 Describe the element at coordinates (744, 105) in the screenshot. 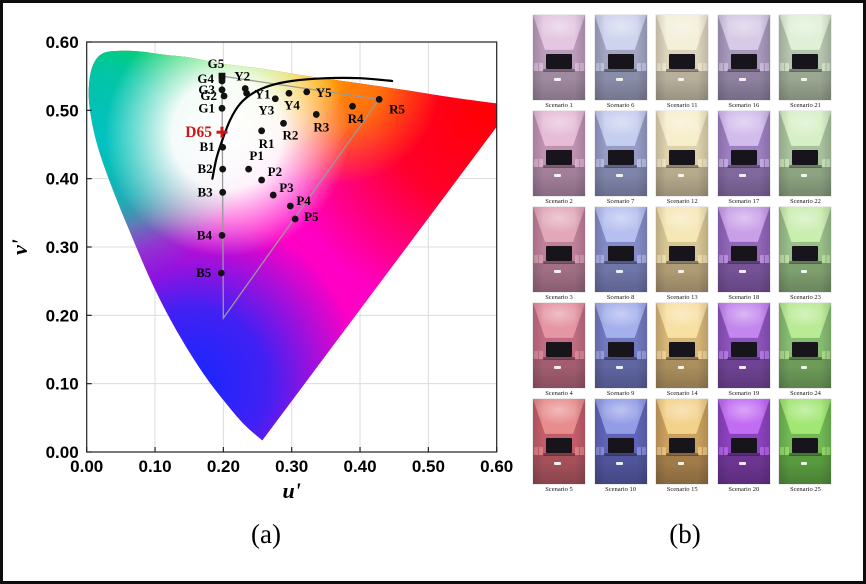

I see `scenario-caption: Scenario 16` at that location.